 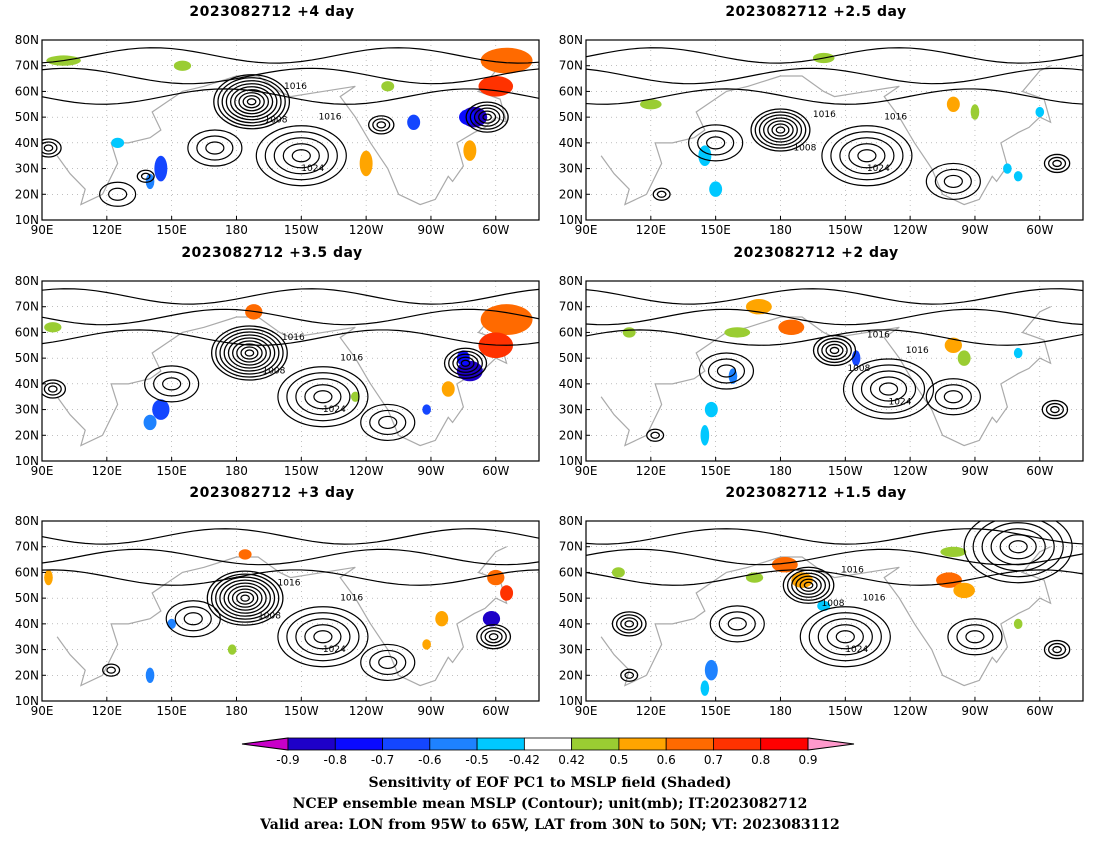 I want to click on isobar-label: 1024, so click(x=900, y=402).